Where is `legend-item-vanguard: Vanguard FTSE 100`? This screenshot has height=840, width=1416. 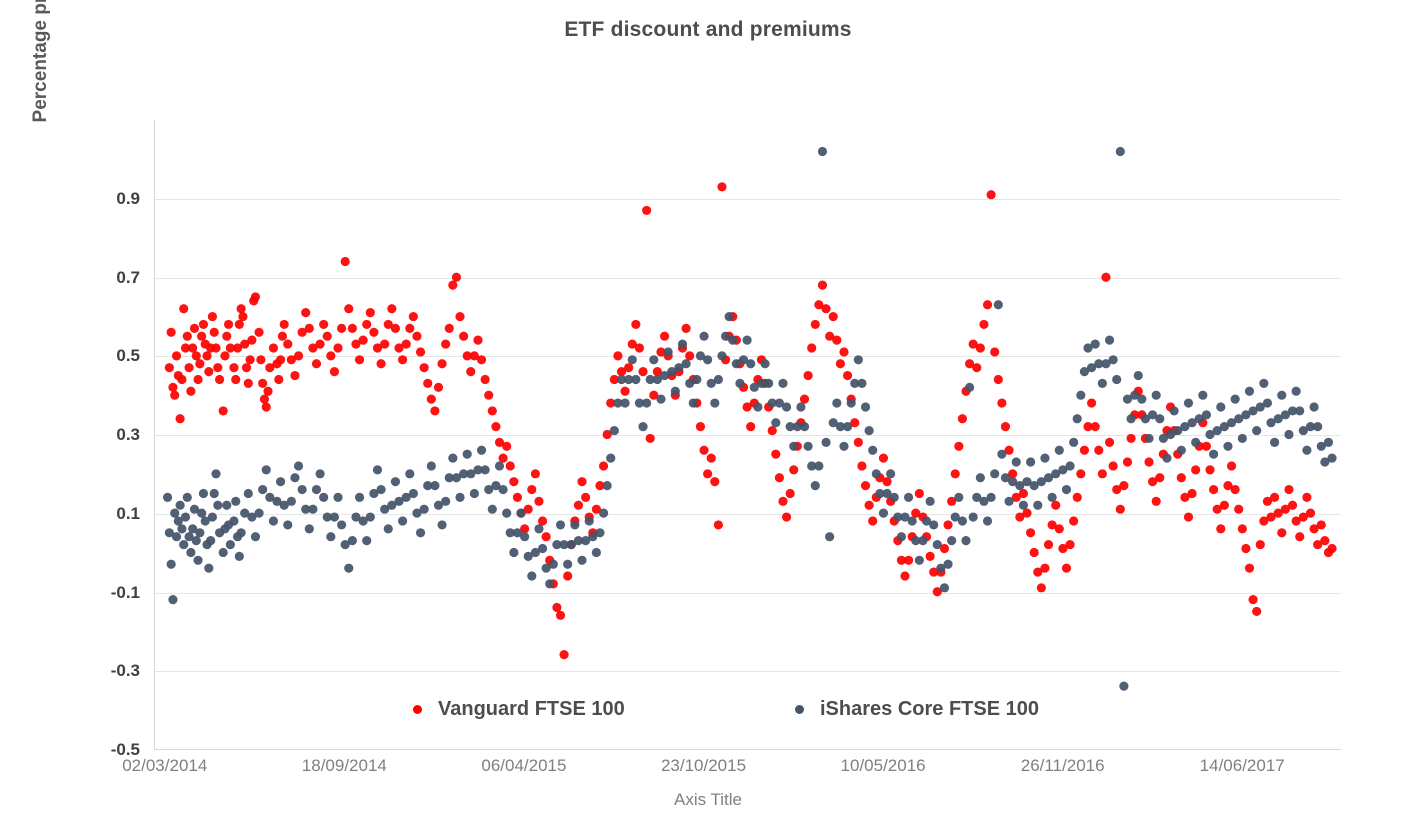
legend-item-vanguard: Vanguard FTSE 100 is located at coordinates (519, 709).